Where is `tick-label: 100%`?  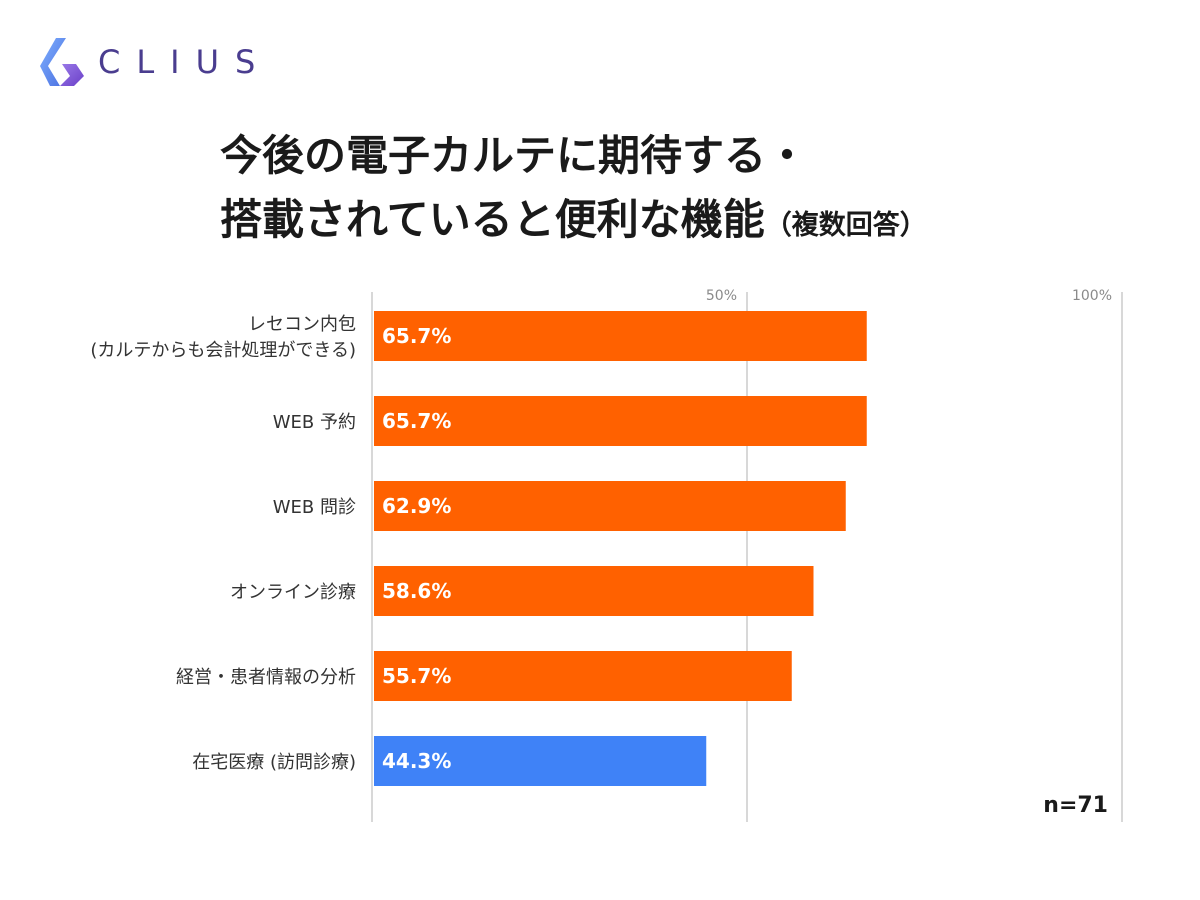 tick-label: 100% is located at coordinates (1092, 296).